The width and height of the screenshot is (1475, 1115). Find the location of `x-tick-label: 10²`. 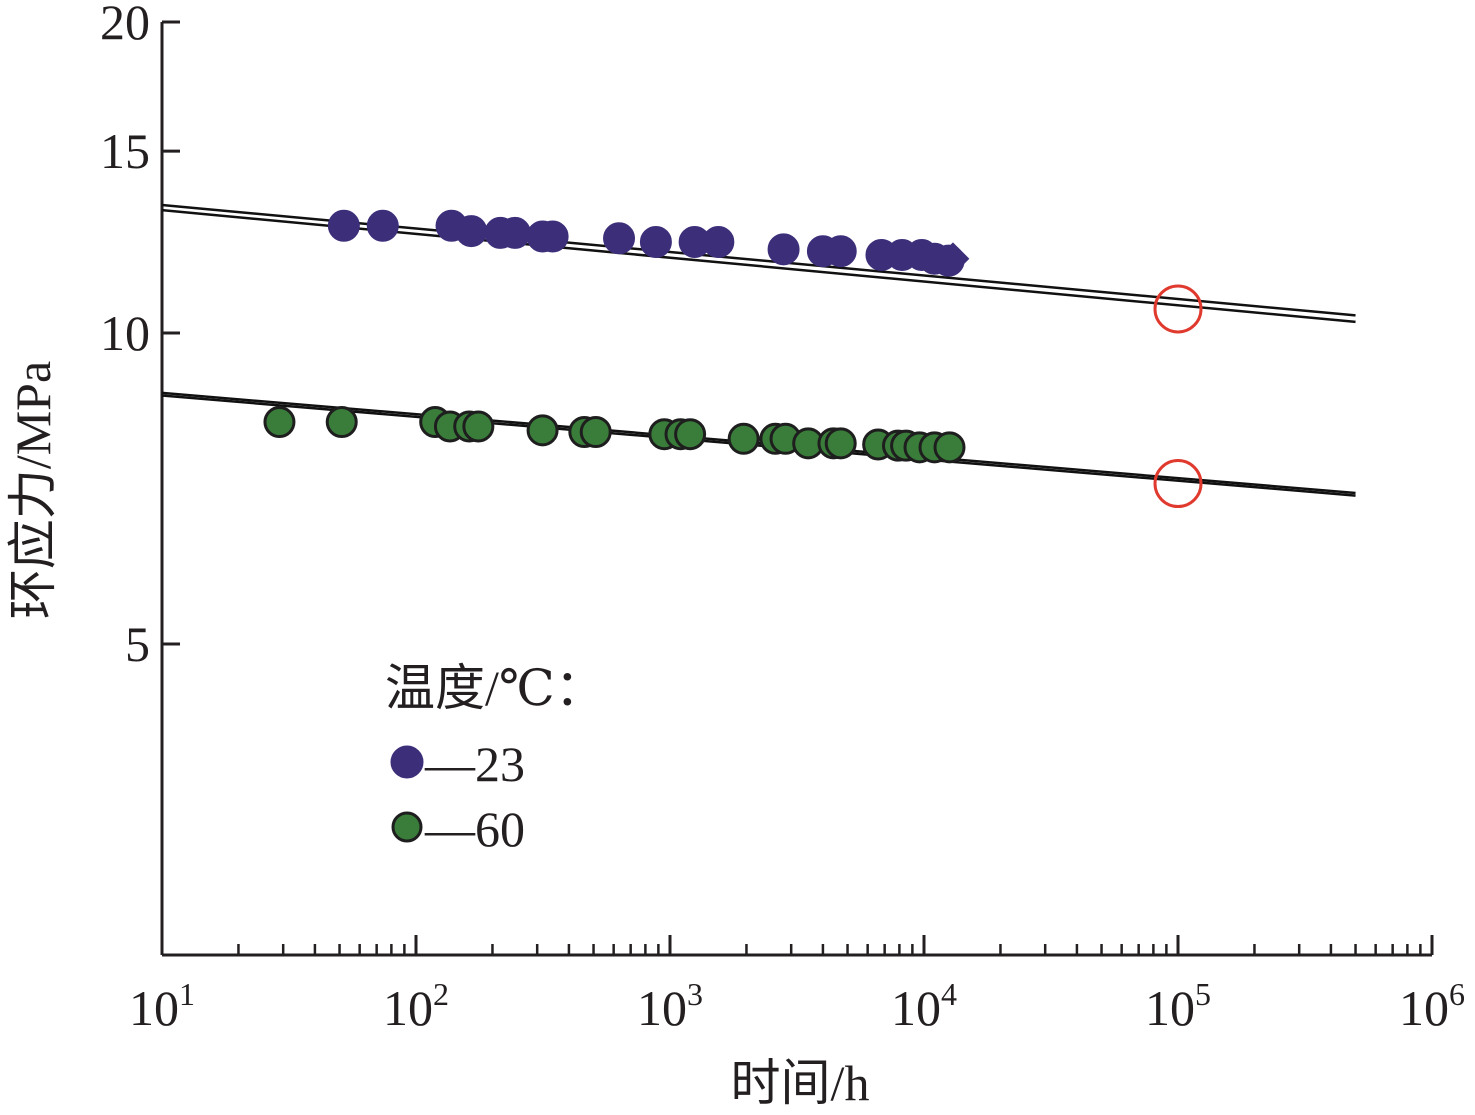

x-tick-label: 10² is located at coordinates (416, 1006).